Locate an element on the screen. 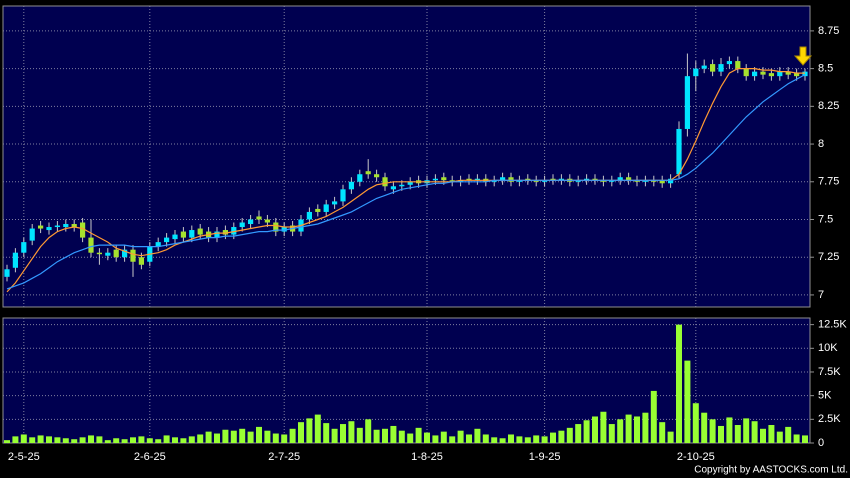  y-tick-label: 7.25 is located at coordinates (828, 257).